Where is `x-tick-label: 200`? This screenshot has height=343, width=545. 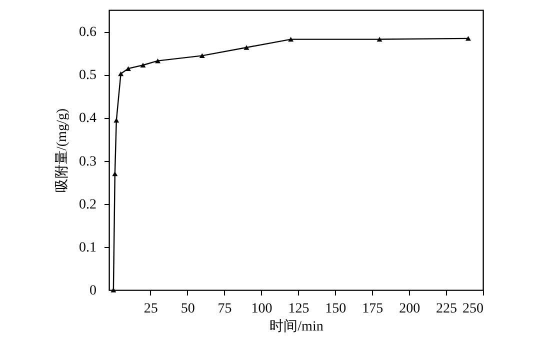
x-tick-label: 200 is located at coordinates (409, 309).